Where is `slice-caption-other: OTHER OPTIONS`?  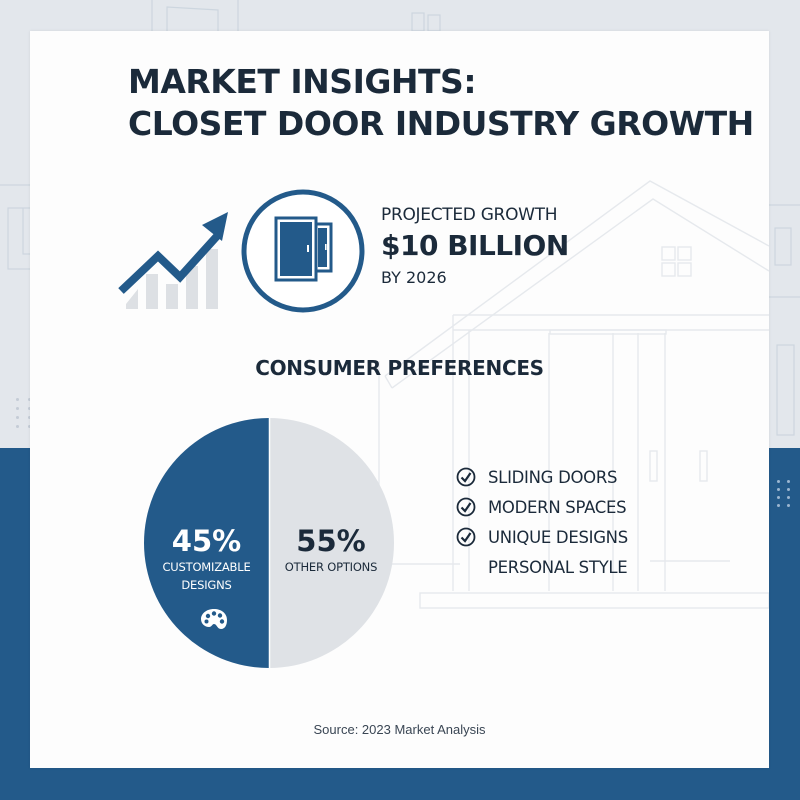 slice-caption-other: OTHER OPTIONS is located at coordinates (331, 567).